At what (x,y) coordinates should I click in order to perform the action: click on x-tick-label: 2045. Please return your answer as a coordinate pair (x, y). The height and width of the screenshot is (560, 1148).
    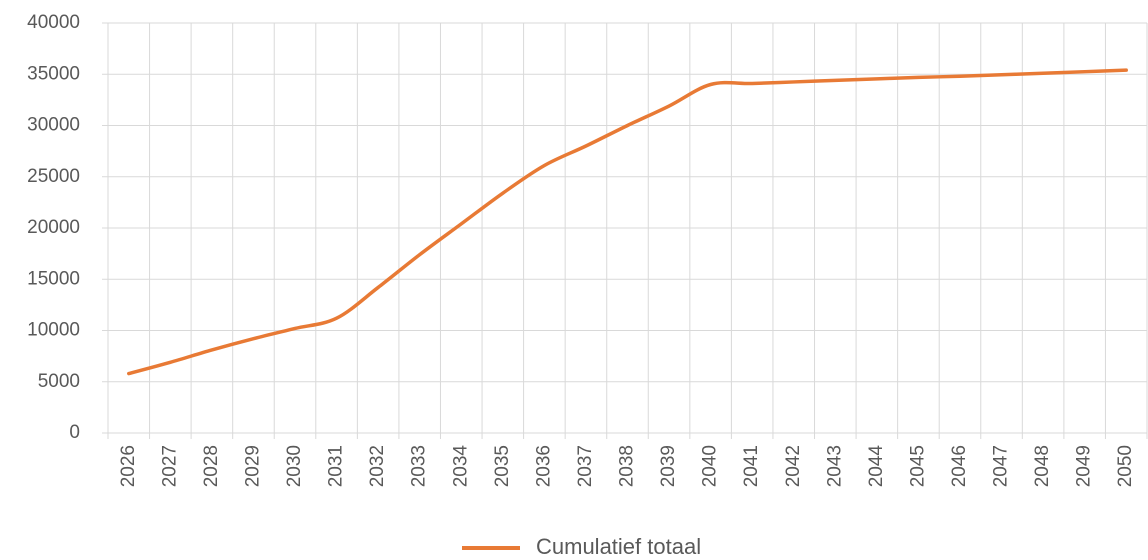
    Looking at the image, I should click on (917, 466).